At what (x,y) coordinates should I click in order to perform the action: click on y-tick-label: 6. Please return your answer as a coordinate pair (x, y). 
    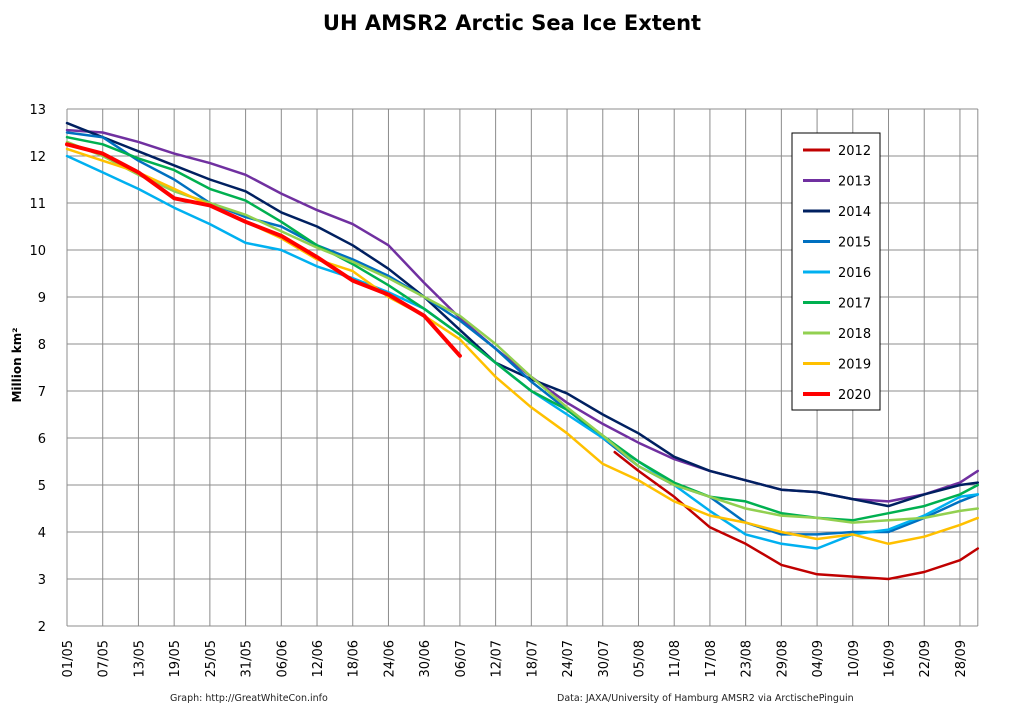
    Looking at the image, I should click on (42, 439).